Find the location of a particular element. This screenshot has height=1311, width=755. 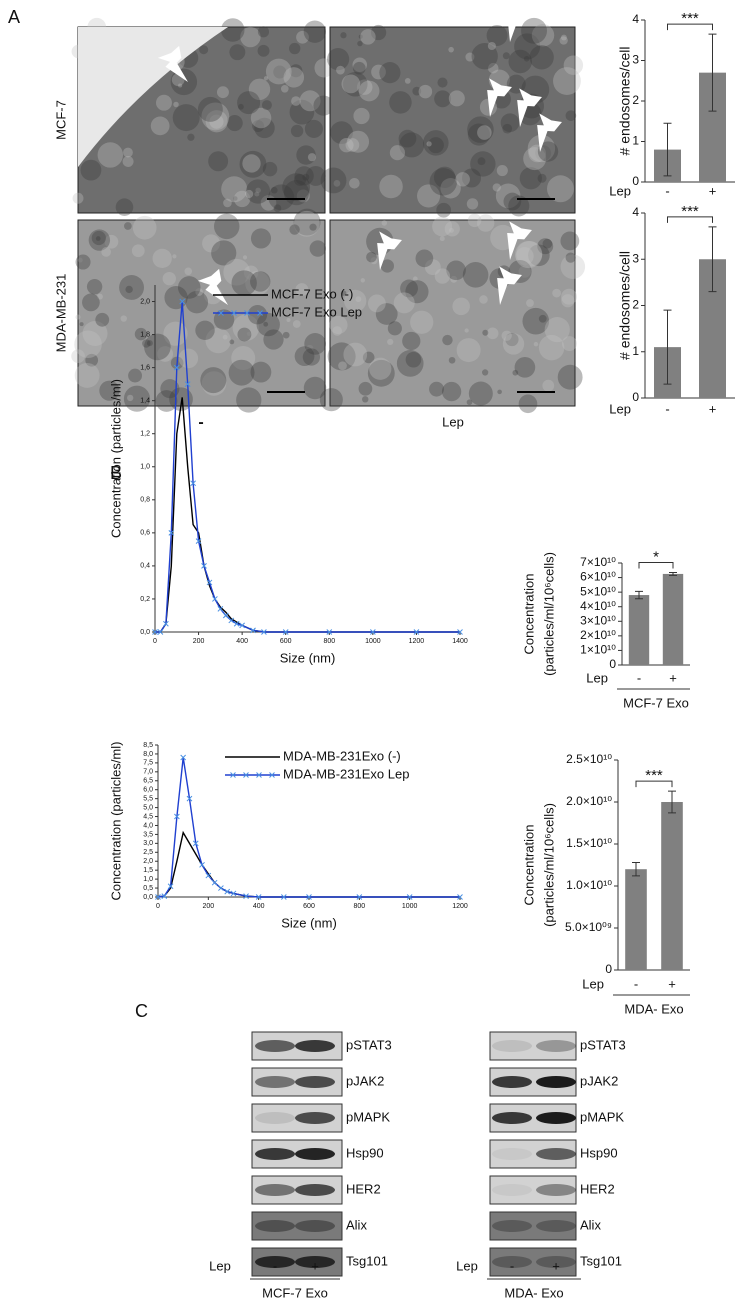

series-line is located at coordinates (307, 515).